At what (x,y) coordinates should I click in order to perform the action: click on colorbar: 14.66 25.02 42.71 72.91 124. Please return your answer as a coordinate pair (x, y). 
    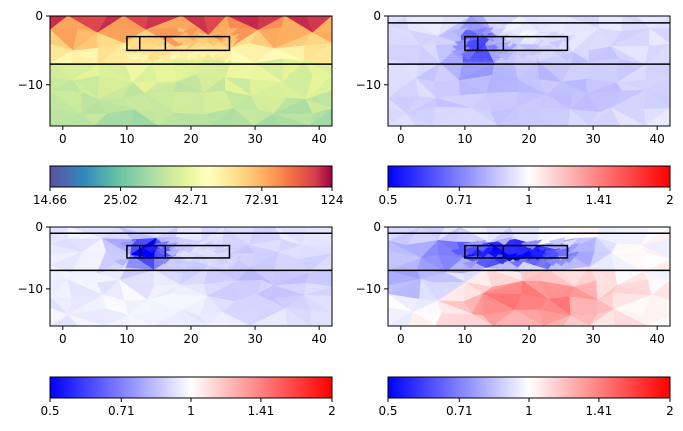
    Looking at the image, I should click on (188, 186).